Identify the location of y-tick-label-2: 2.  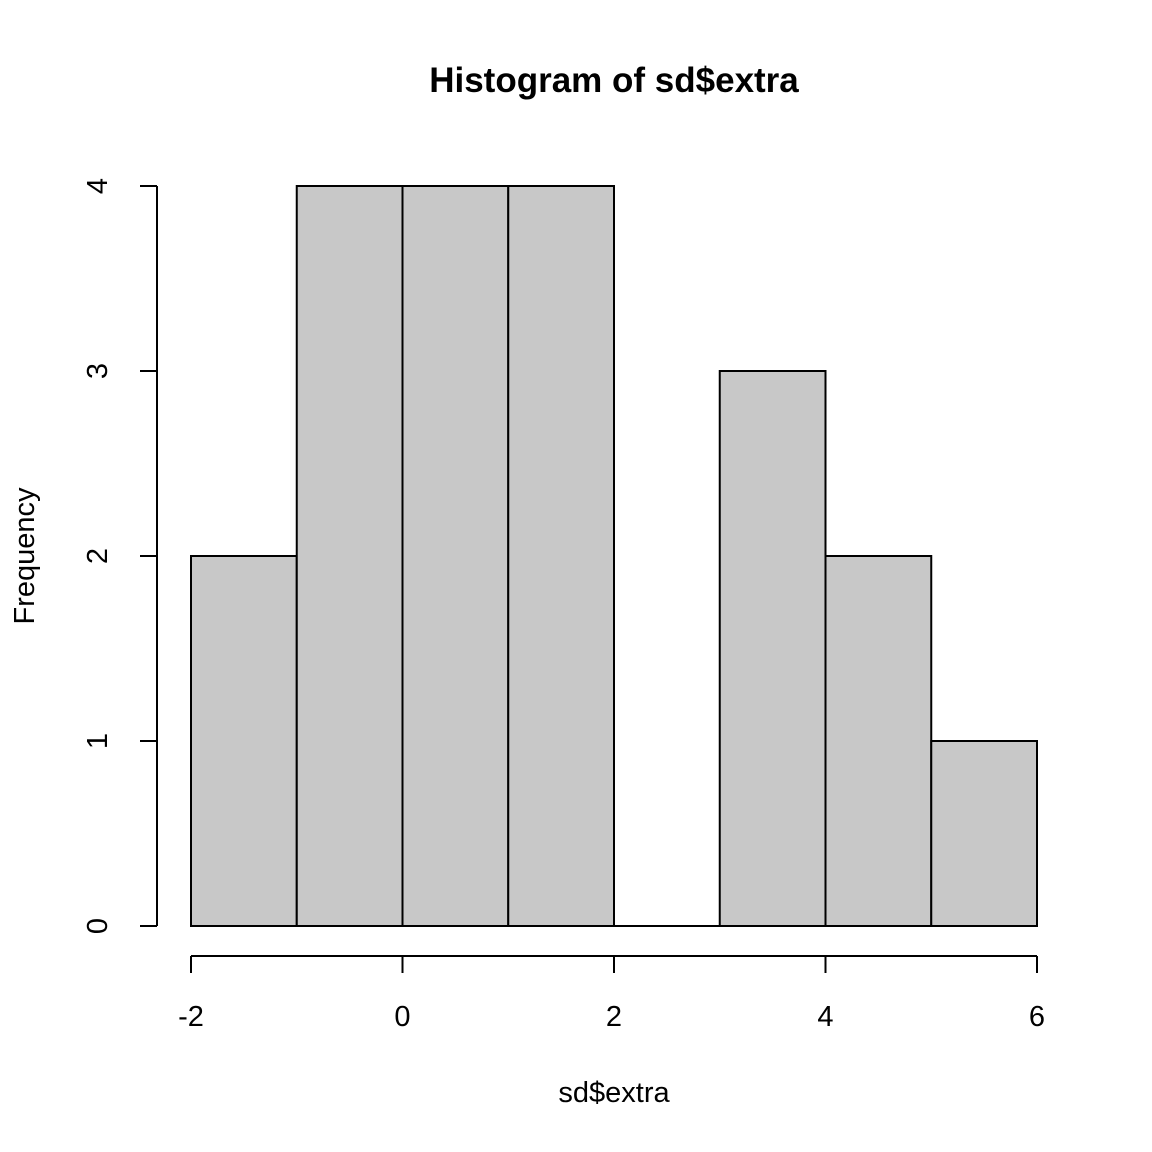
(98, 556).